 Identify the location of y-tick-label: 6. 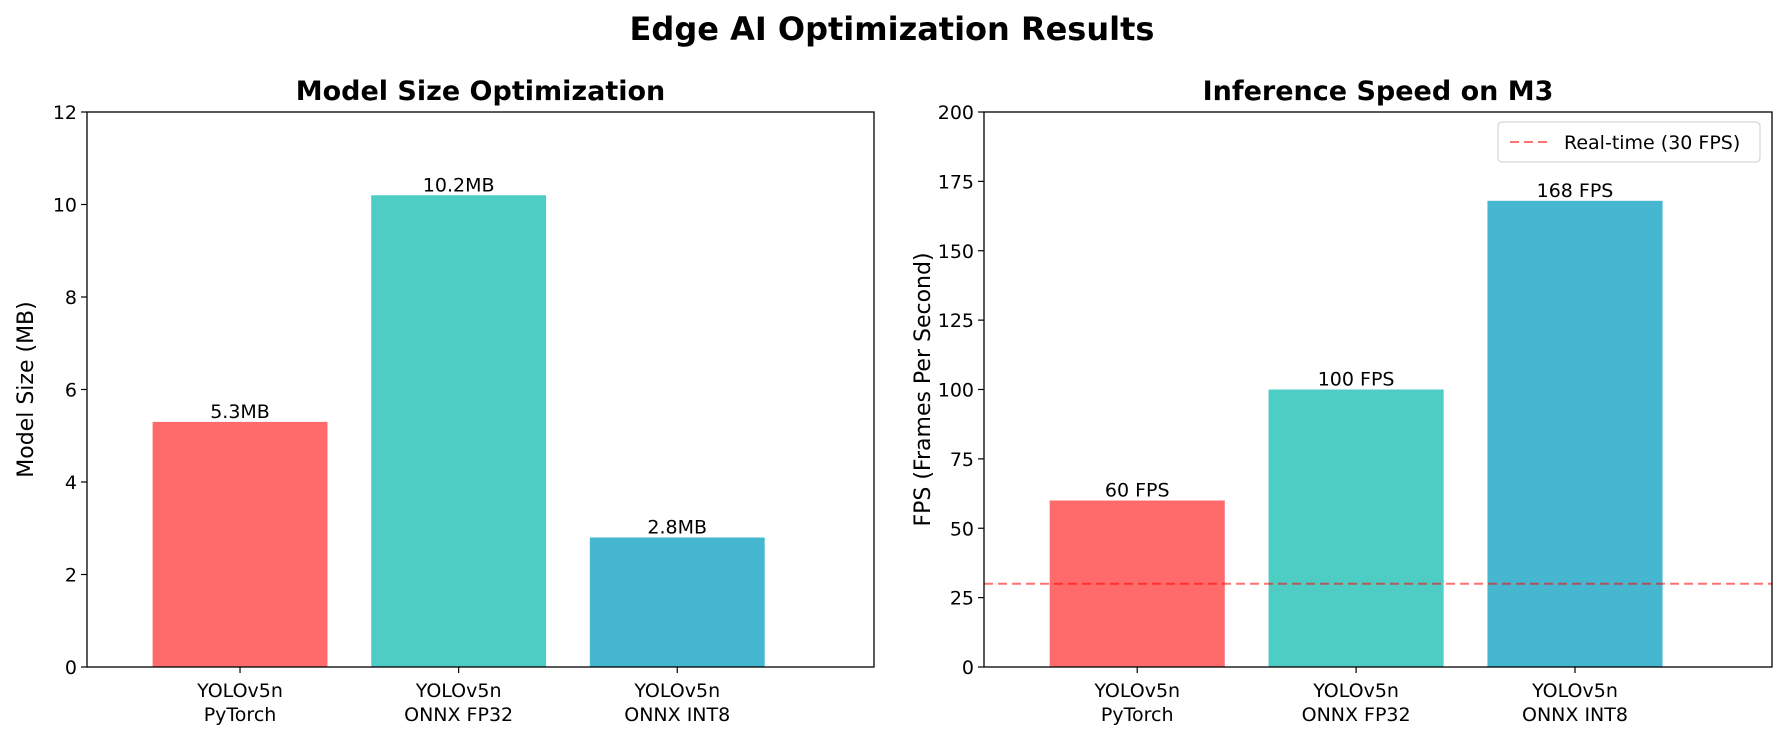
(71, 391).